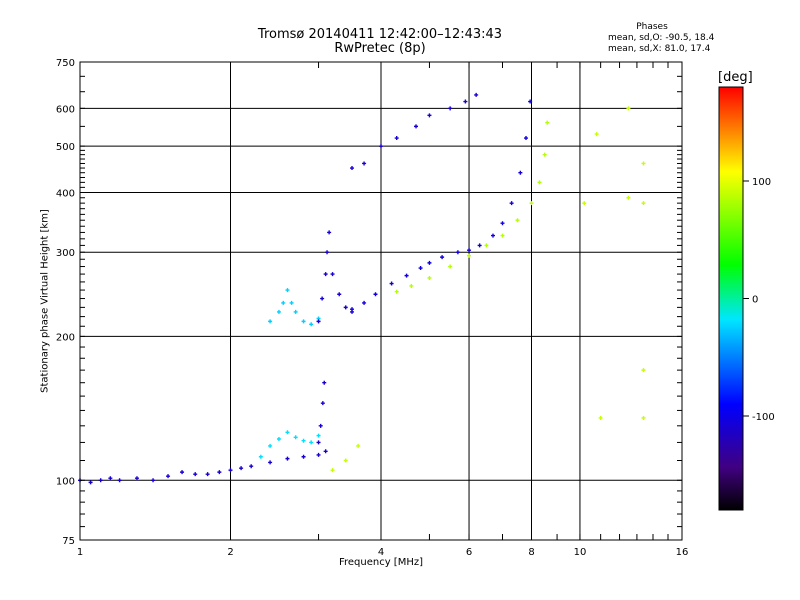 The height and width of the screenshot is (600, 800). I want to click on x-tick-label: 6, so click(469, 552).